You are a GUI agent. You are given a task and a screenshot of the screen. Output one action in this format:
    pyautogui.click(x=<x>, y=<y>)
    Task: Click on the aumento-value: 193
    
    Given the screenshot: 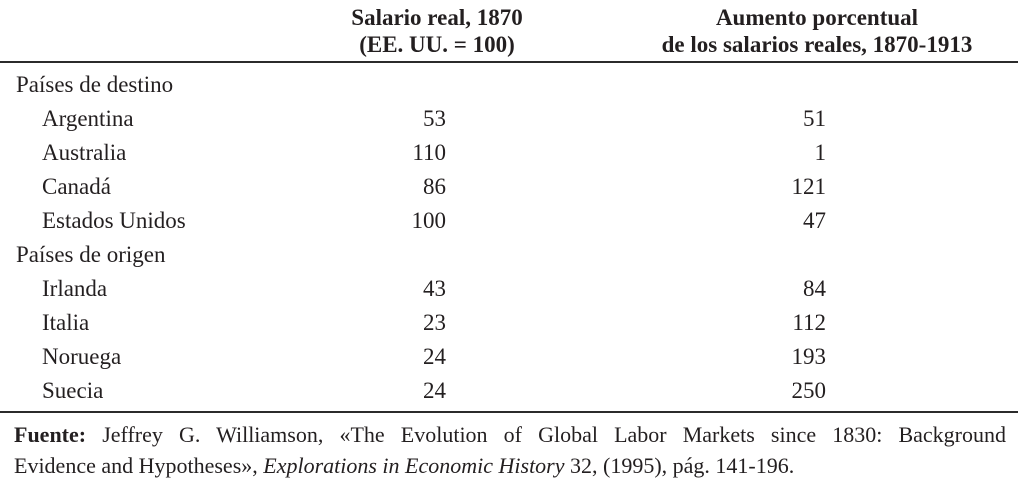 What is the action you would take?
    pyautogui.click(x=809, y=356)
    